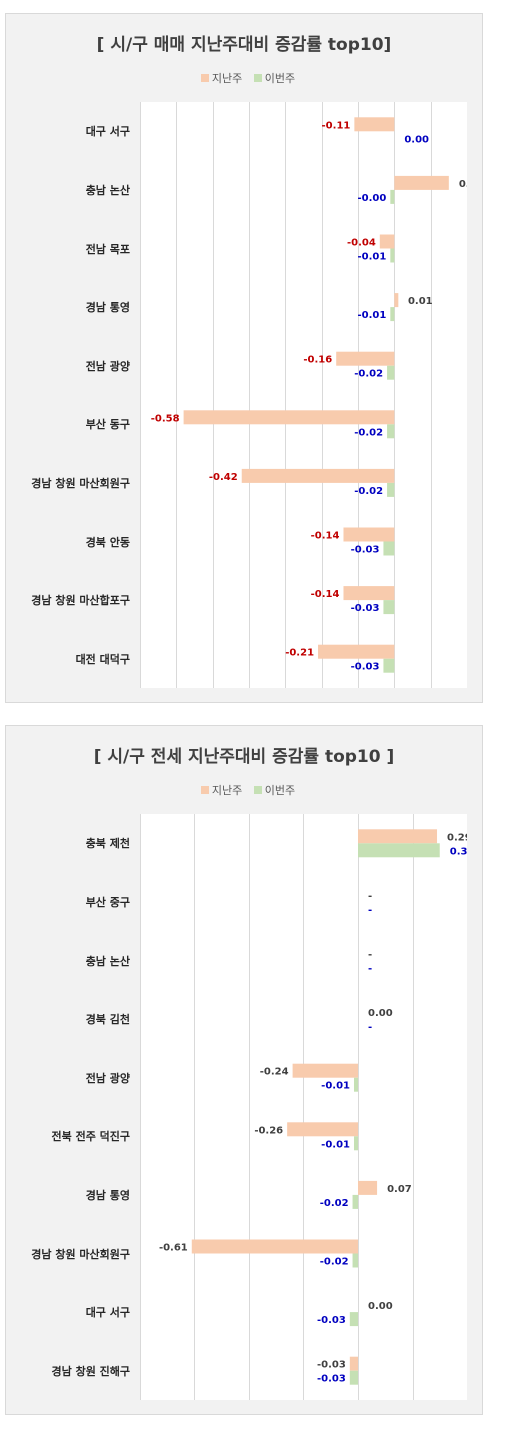  Describe the element at coordinates (173, 1248) in the screenshot. I see `data-label-prev: -0.61` at that location.